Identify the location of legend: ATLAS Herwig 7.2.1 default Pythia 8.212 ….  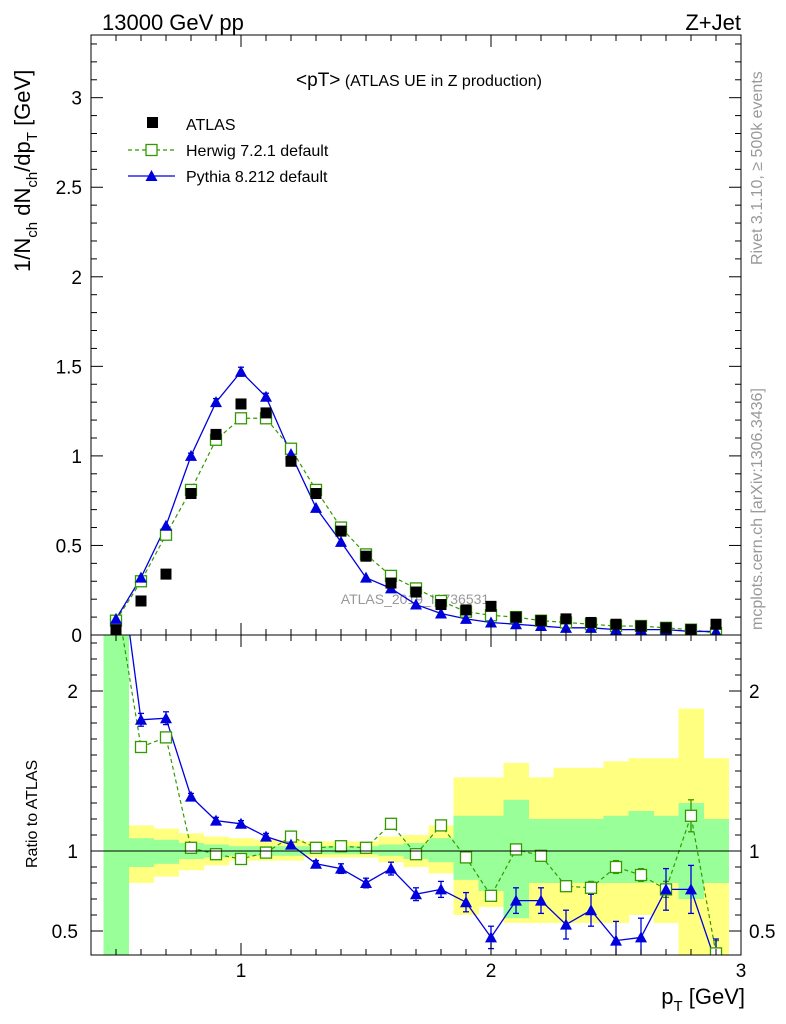
(228, 151).